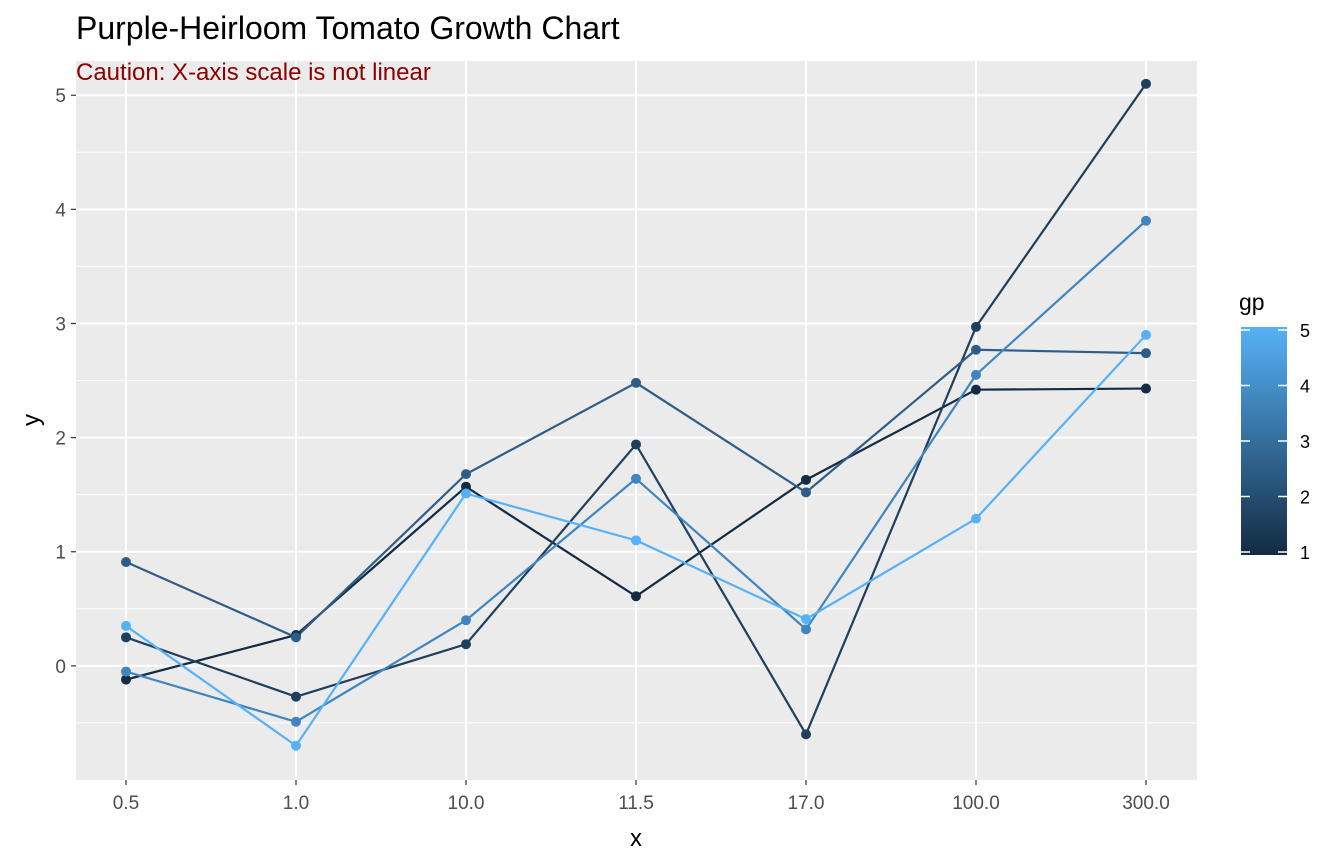 The width and height of the screenshot is (1344, 865). I want to click on x-tick-label: 0.5, so click(126, 803).